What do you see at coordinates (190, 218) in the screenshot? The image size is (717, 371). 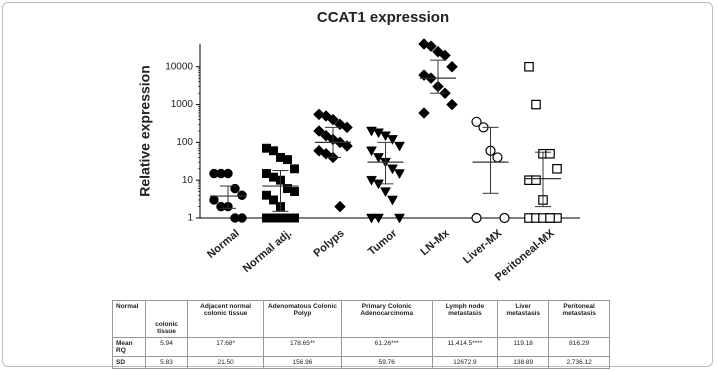 I see `y-tick-label: 1` at bounding box center [190, 218].